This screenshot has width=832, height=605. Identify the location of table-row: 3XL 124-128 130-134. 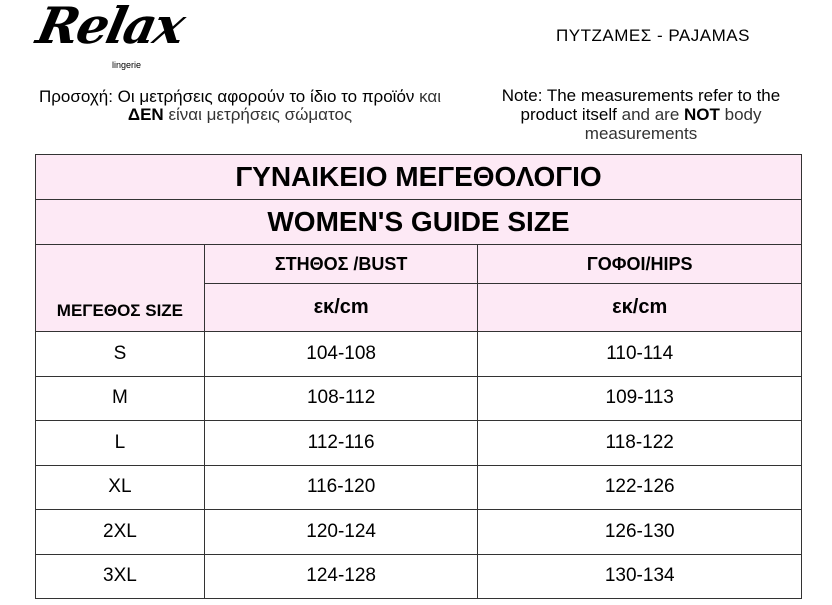
(418, 576).